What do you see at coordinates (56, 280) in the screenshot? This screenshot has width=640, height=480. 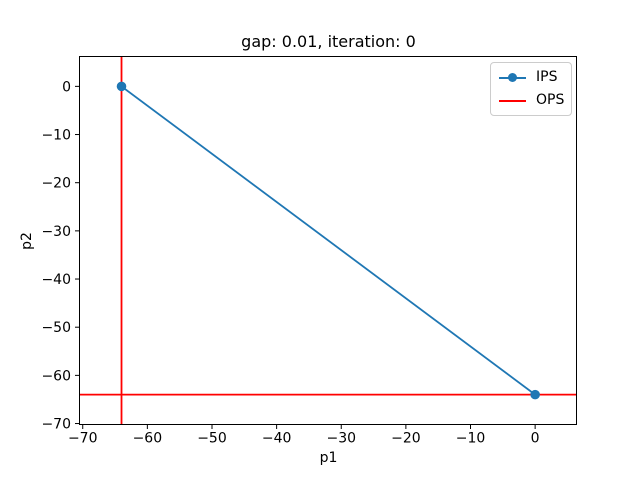 I see `y-tick-label: −40` at bounding box center [56, 280].